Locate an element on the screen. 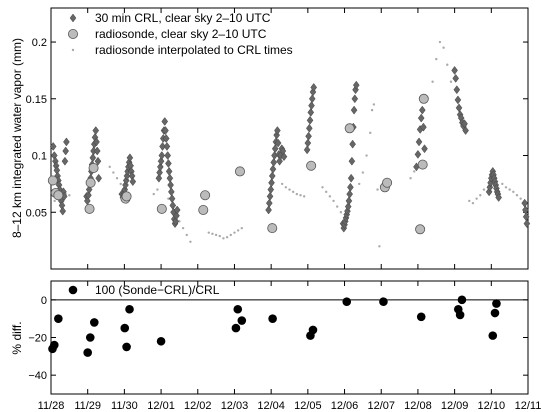  bottom-legend: 100 (Sonde−CRL)/CRL is located at coordinates (144, 290).